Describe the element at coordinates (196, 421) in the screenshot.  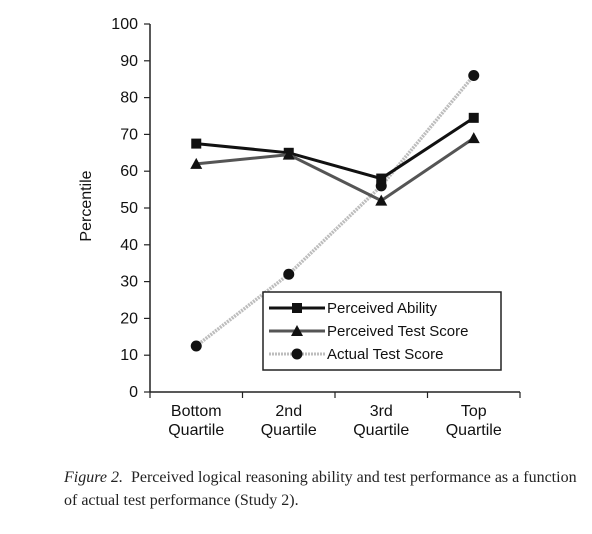
I see `x-tick-label: Bottom Quartile` at that location.